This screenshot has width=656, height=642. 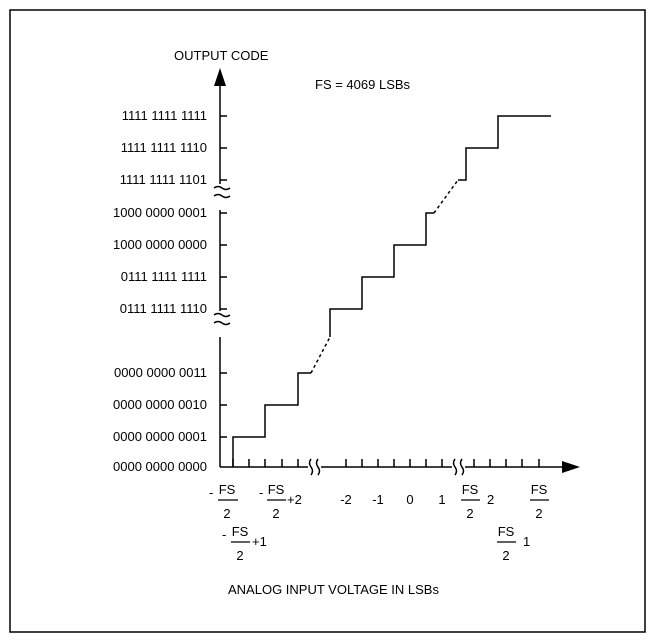 What do you see at coordinates (386, 463) in the screenshot?
I see `x-ticks` at bounding box center [386, 463].